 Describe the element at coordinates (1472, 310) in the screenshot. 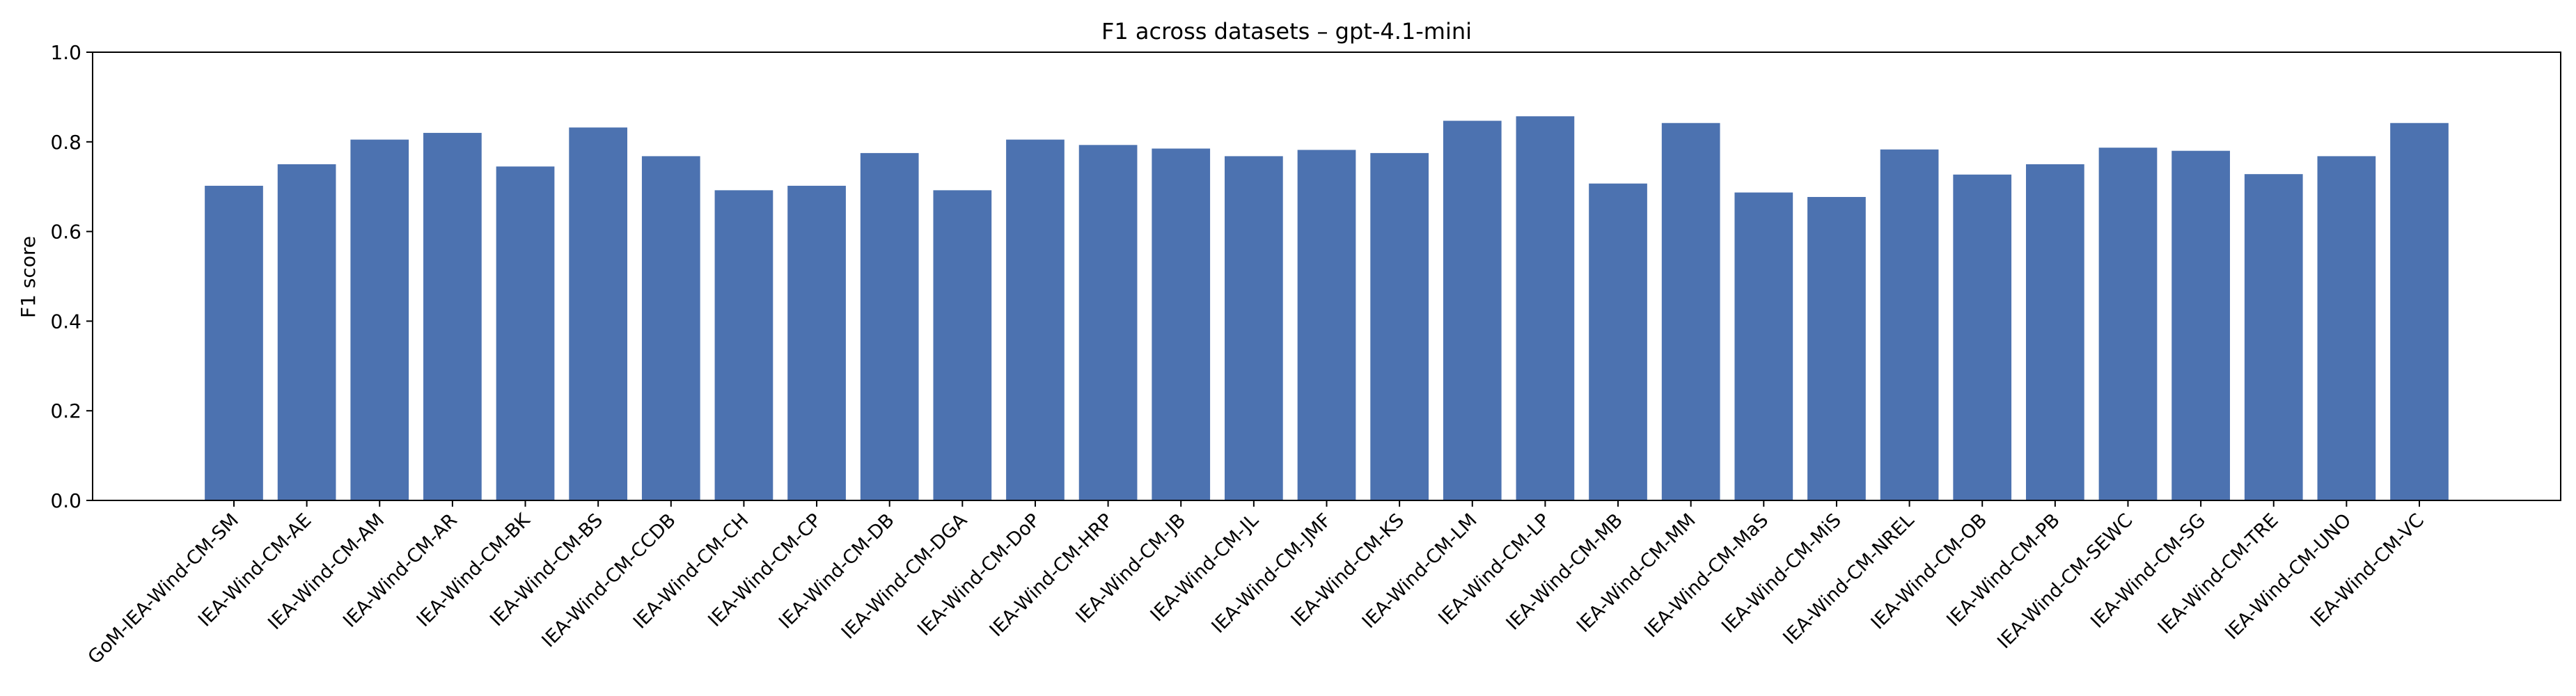

I see `bar-iea-wind-cm-lm` at that location.